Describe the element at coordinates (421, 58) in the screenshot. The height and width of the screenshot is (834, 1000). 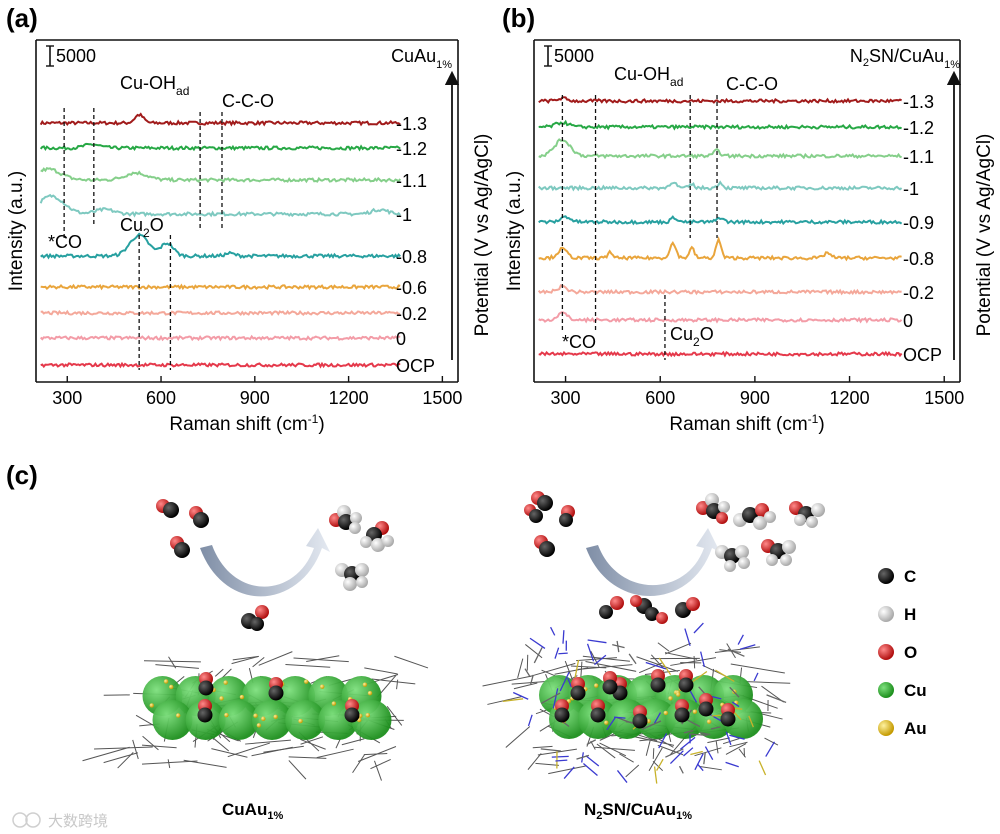
I see `sample-label: CuAu1%` at that location.